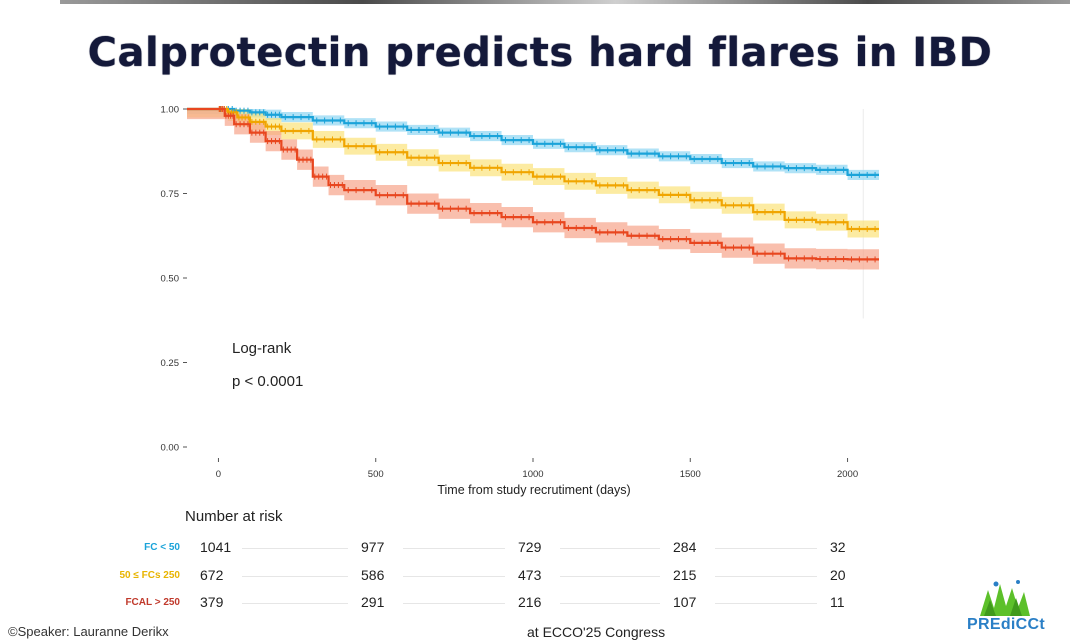 Image resolution: width=1080 pixels, height=641 pixels. Describe the element at coordinates (170, 448) in the screenshot. I see `y-tick-label: 0.00` at that location.